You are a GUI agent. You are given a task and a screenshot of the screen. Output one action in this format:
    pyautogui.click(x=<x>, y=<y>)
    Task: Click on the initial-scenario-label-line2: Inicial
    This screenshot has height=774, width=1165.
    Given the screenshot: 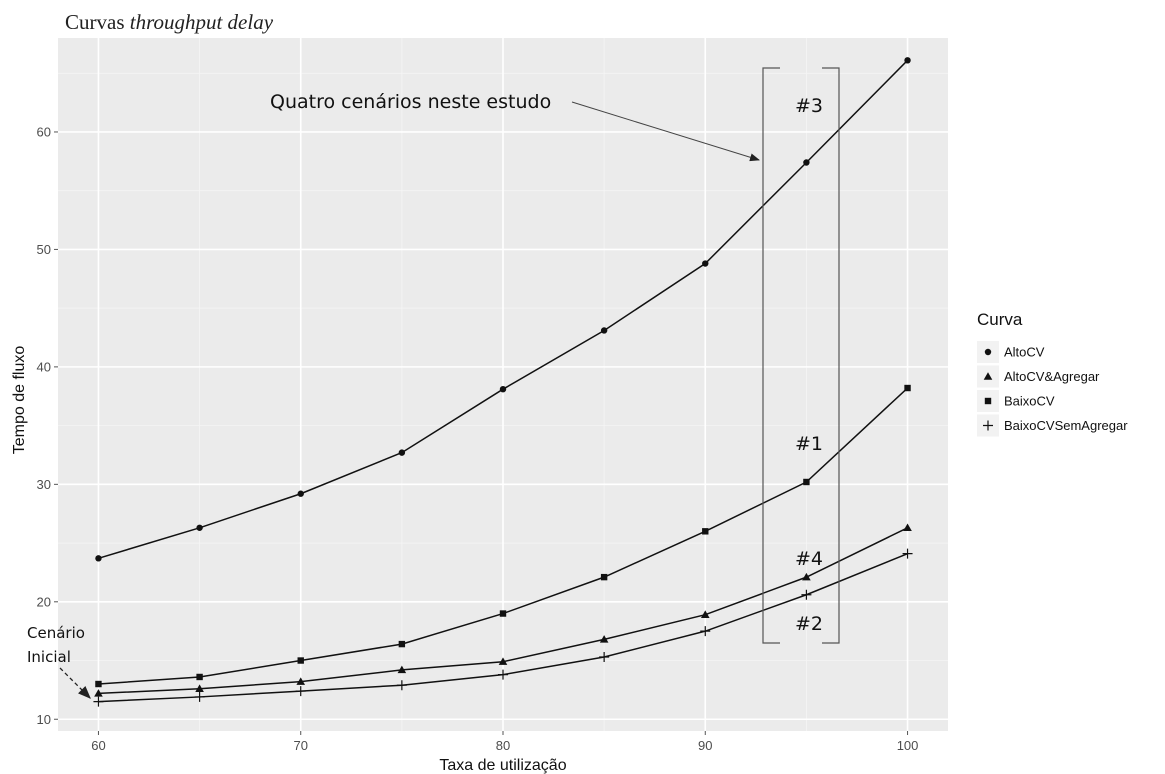 What is the action you would take?
    pyautogui.click(x=49, y=657)
    